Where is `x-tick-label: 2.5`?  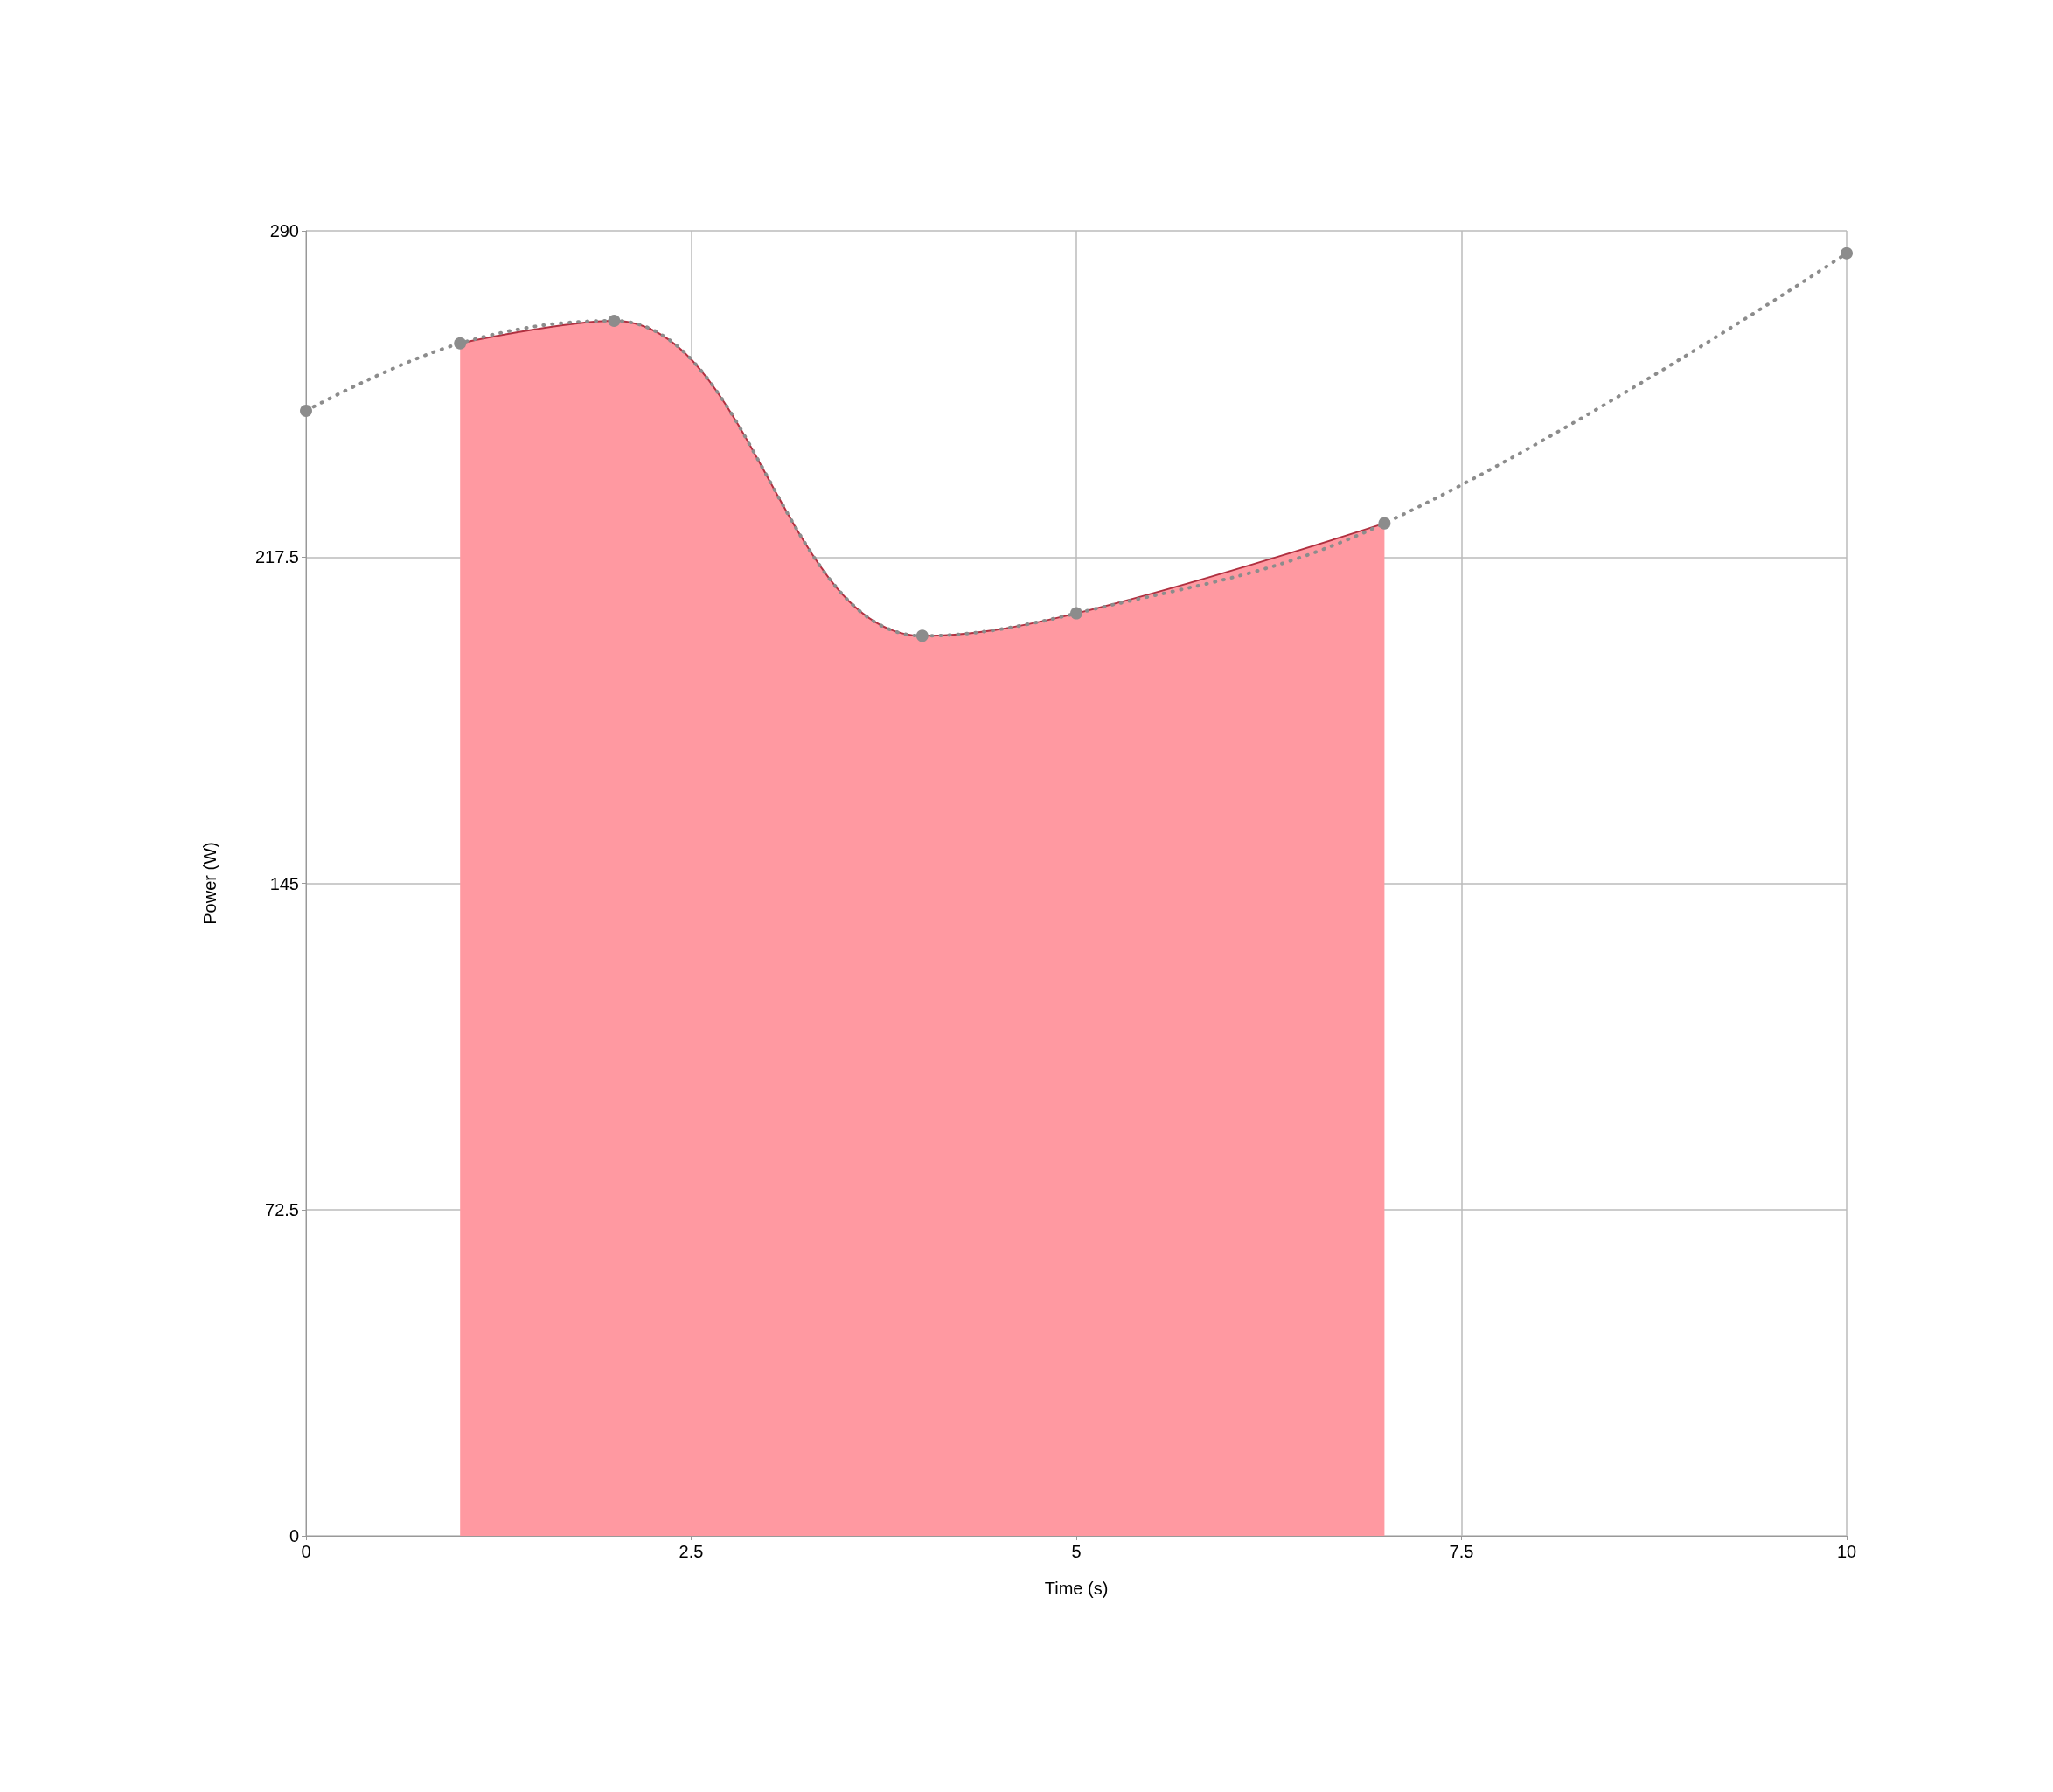
x-tick-label: 2.5 is located at coordinates (691, 1551).